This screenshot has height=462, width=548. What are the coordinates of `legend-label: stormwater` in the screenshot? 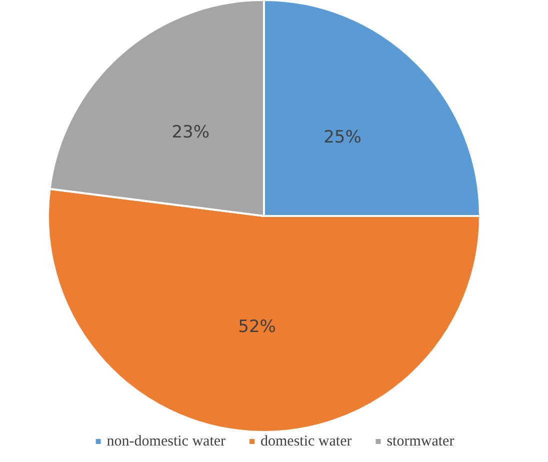 It's located at (420, 442).